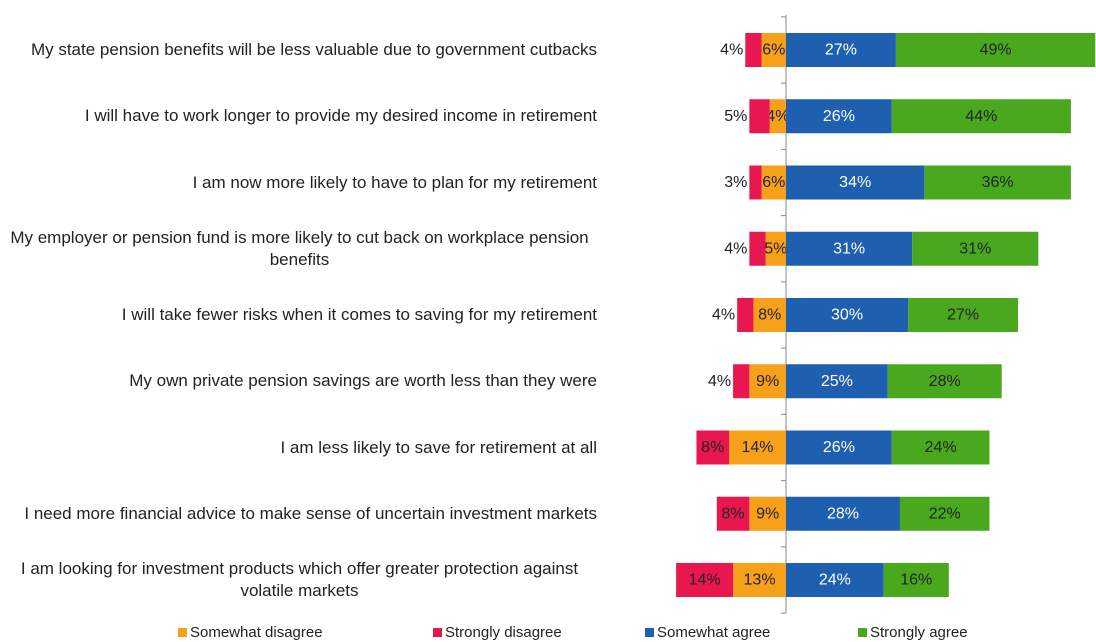  I want to click on value-label: 25%, so click(837, 381).